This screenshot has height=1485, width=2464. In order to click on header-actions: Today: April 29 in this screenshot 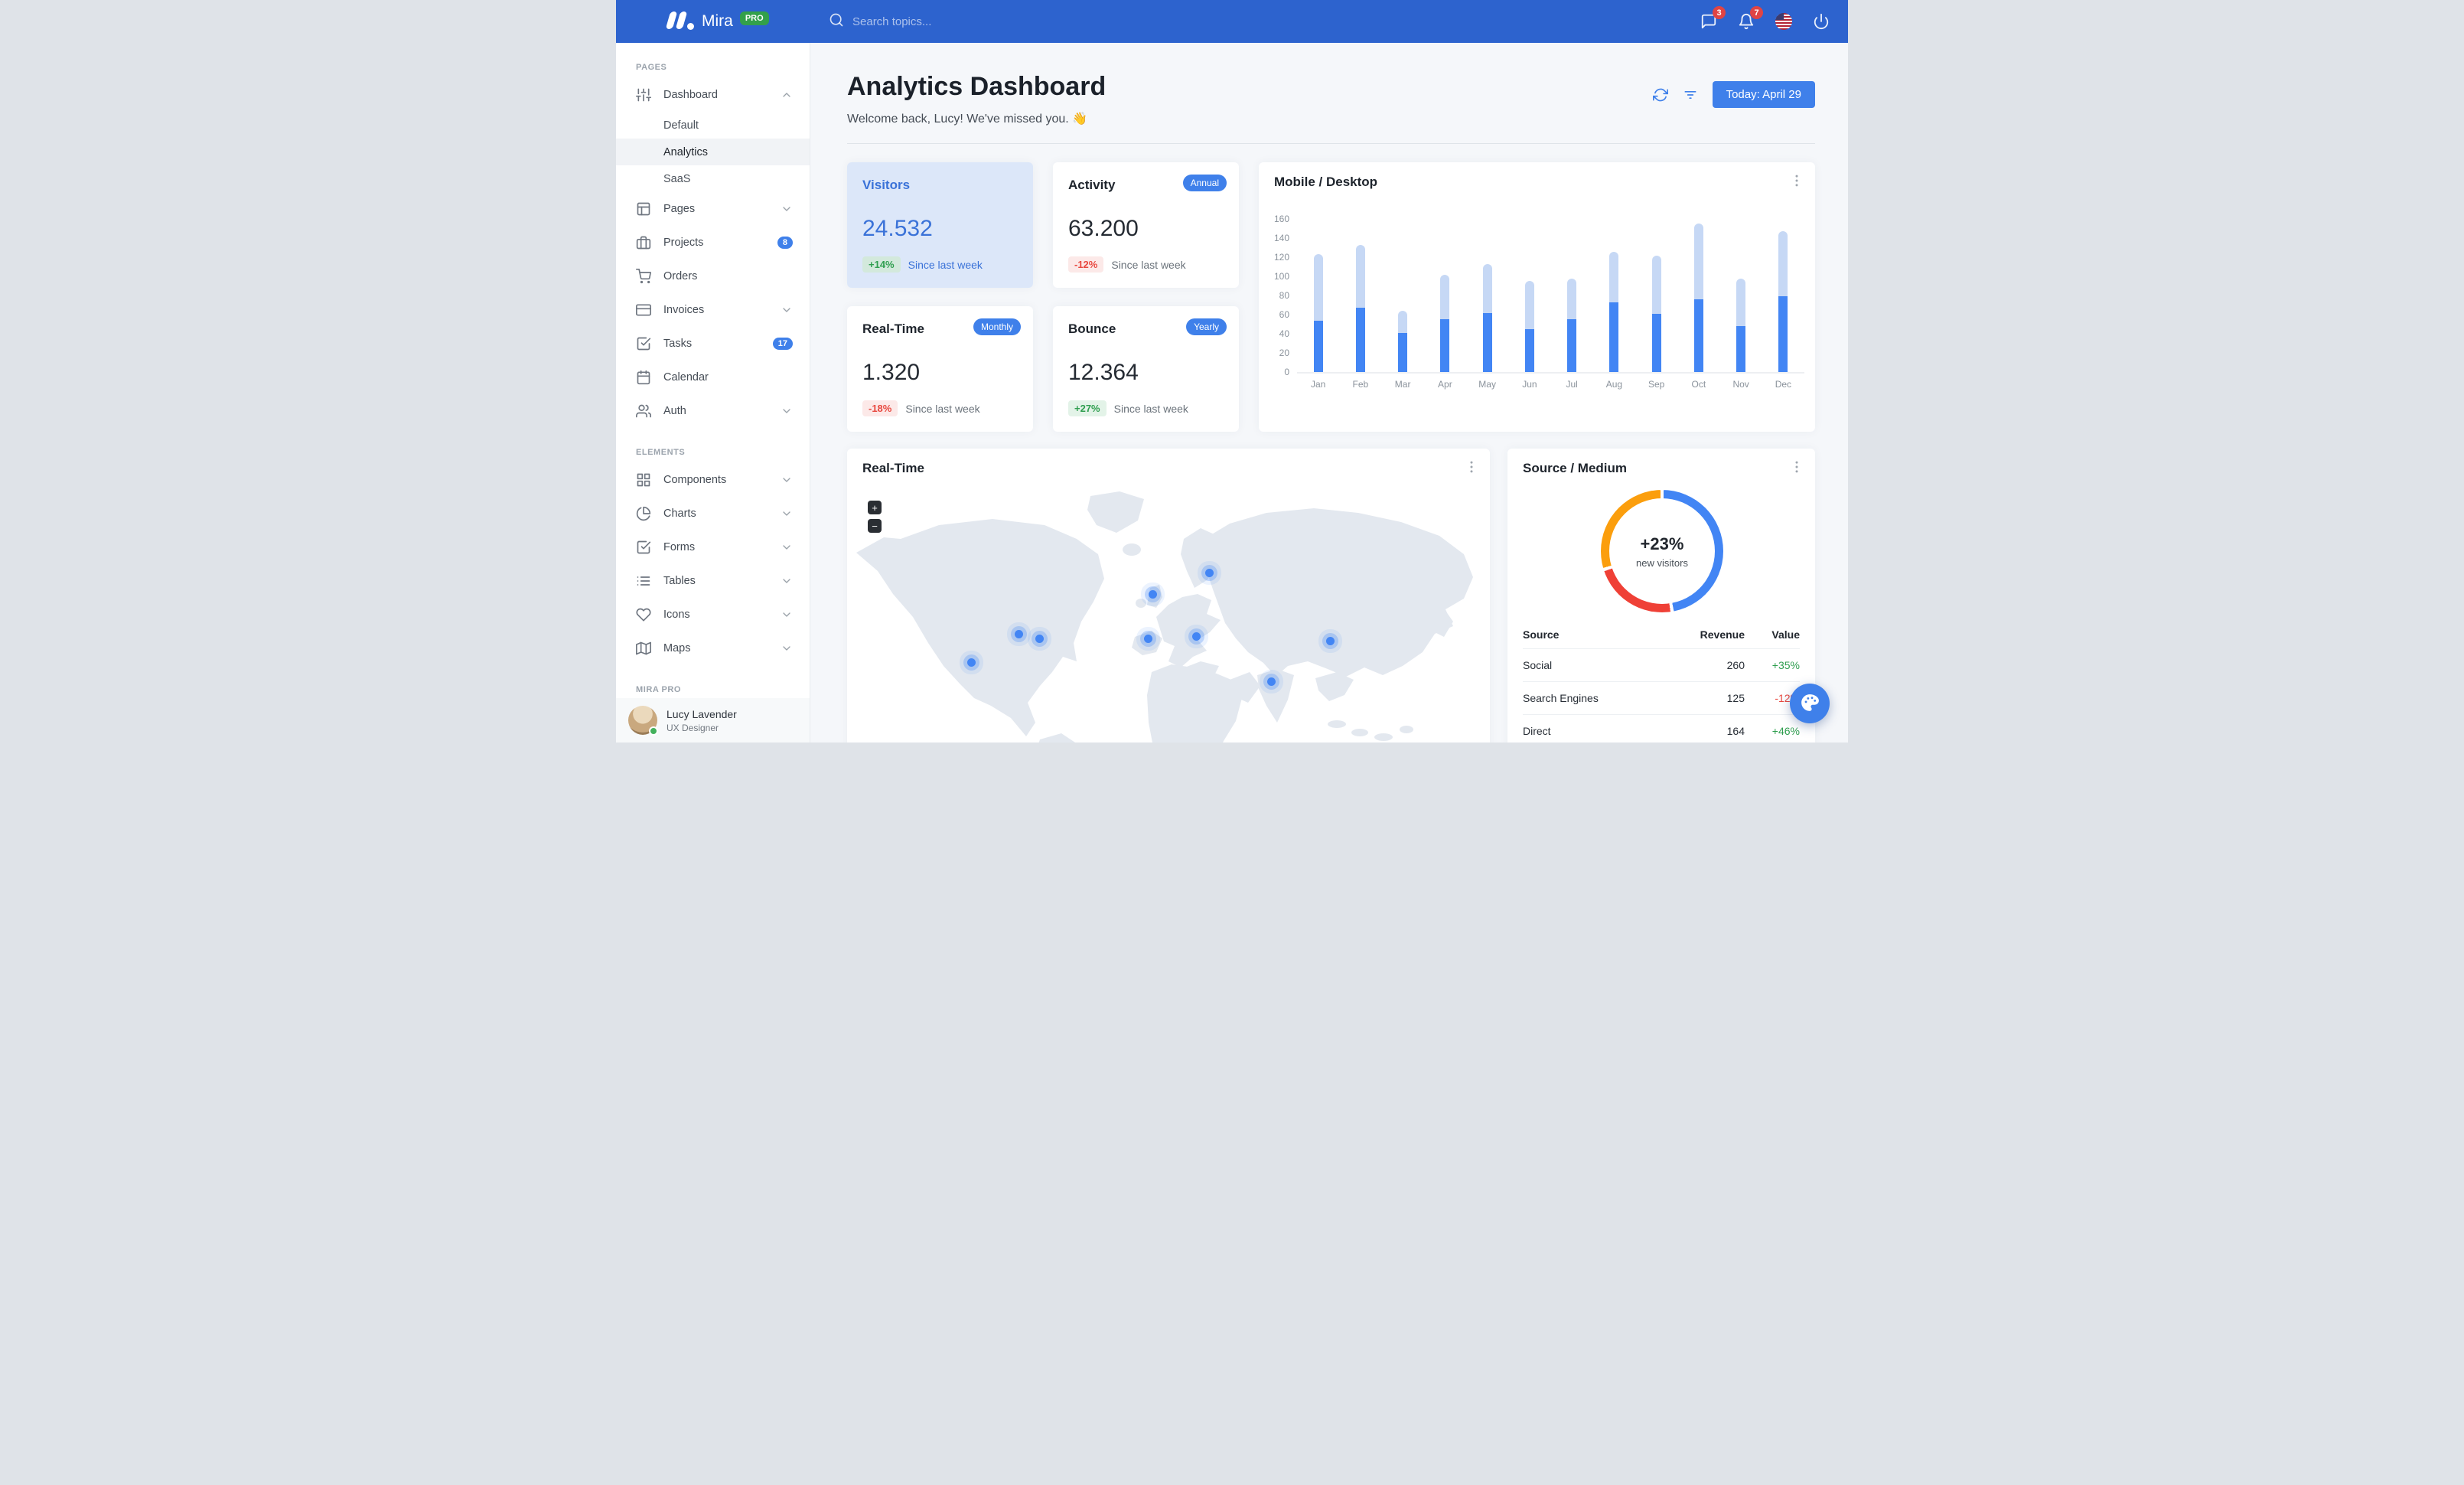, I will do `click(1734, 94)`.